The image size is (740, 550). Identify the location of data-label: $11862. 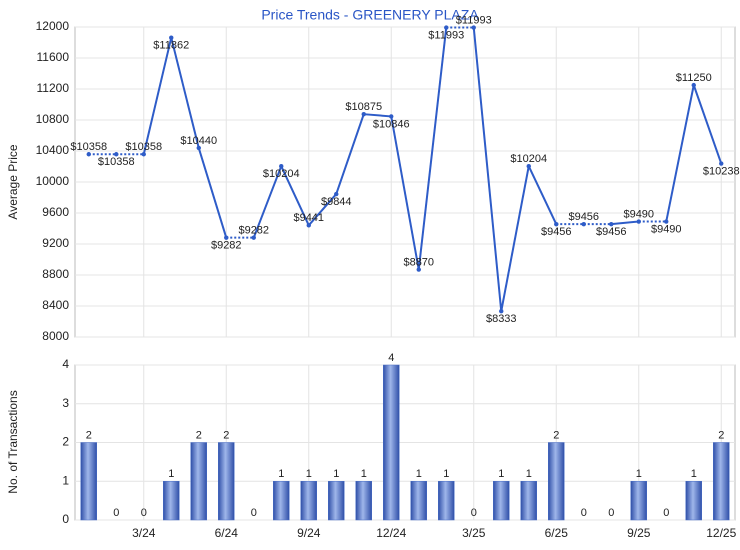
(171, 46).